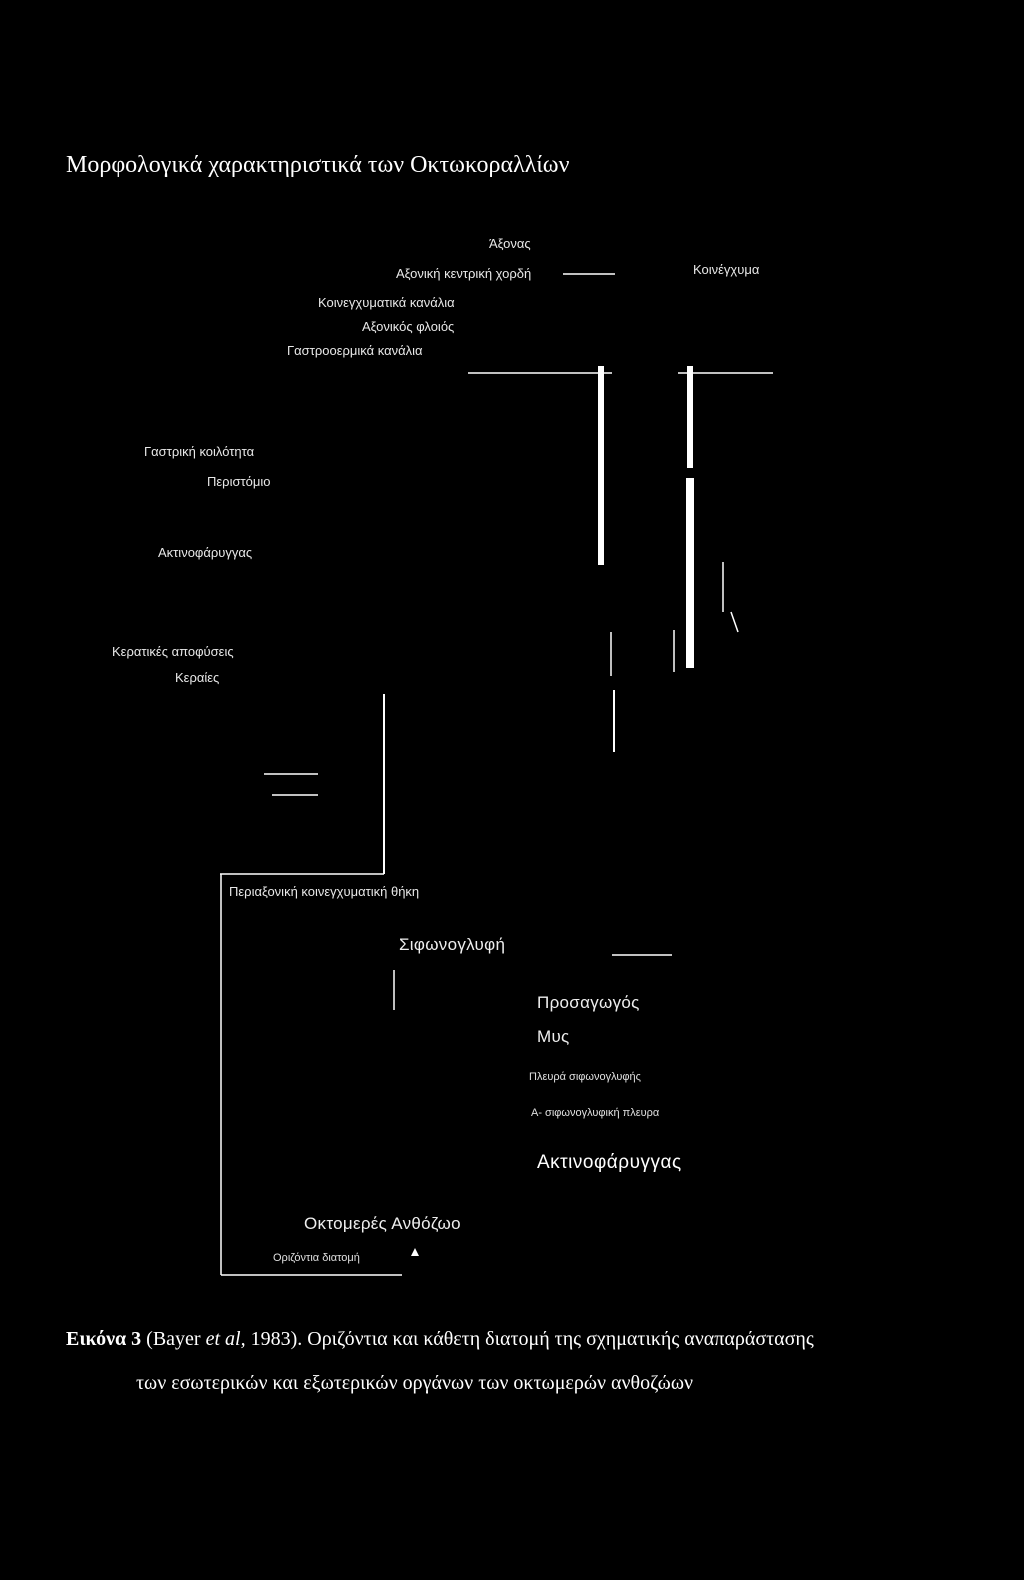  I want to click on label-gastric-cavity: Γαστρική κοιλότητα, so click(199, 451).